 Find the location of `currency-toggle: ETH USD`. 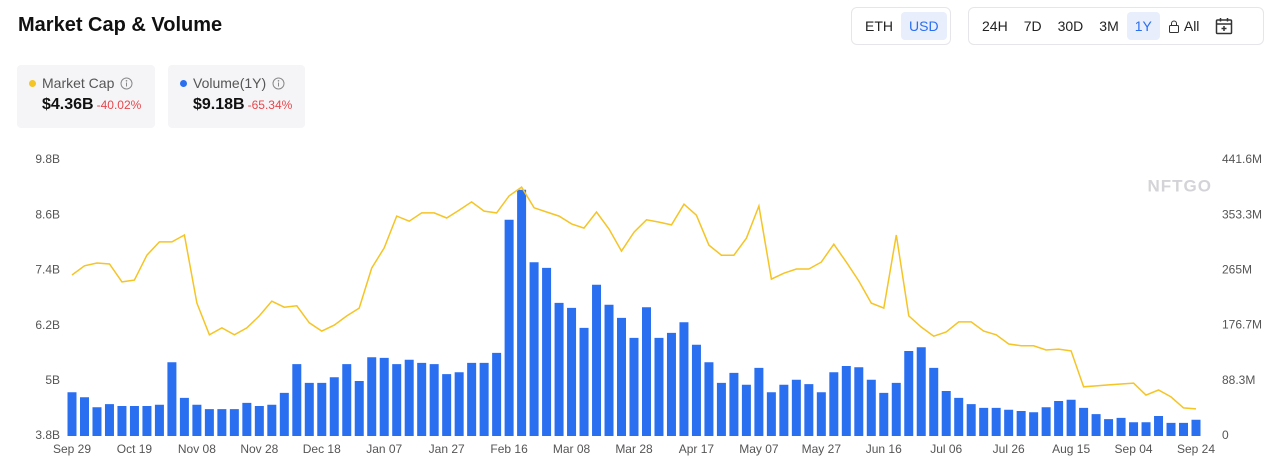

currency-toggle: ETH USD is located at coordinates (901, 26).